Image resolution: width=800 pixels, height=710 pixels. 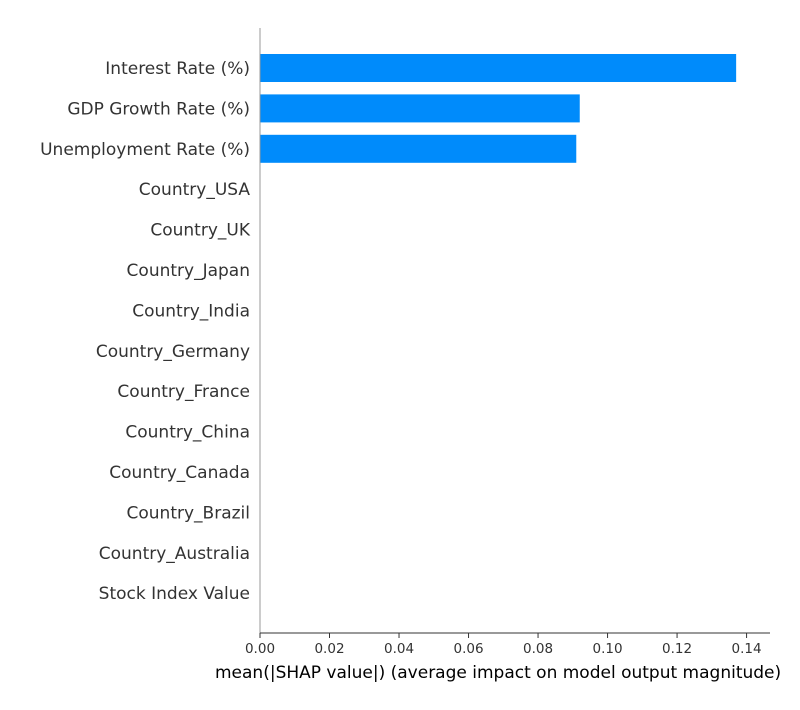 What do you see at coordinates (399, 649) in the screenshot?
I see `x-tick-label-2: 0.04` at bounding box center [399, 649].